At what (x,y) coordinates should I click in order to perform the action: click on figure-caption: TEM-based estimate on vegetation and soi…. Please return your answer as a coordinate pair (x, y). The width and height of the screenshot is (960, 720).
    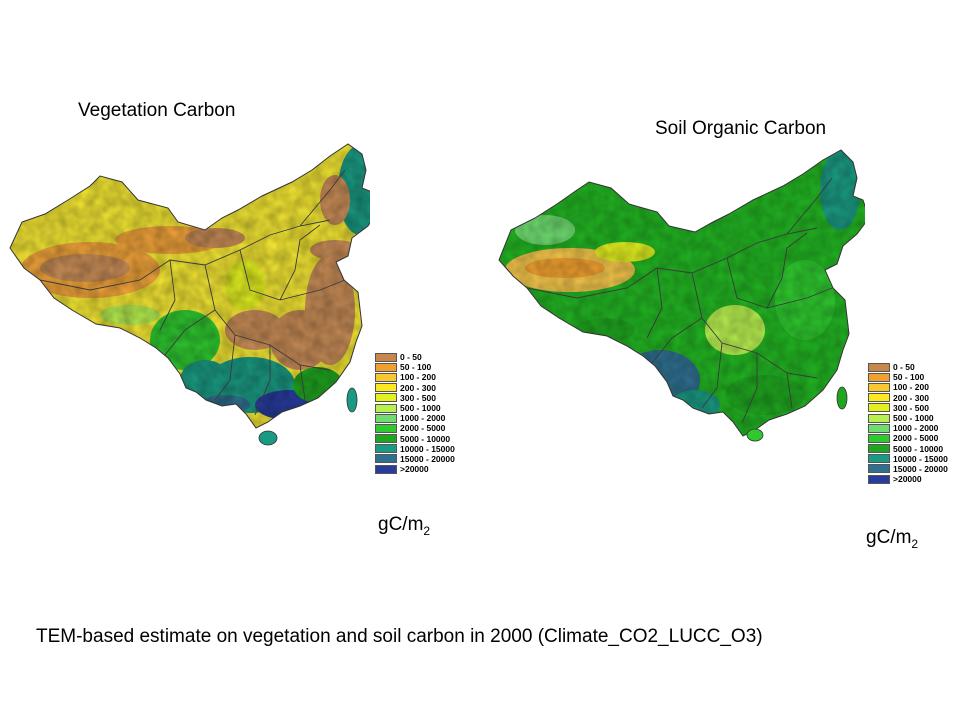
    Looking at the image, I should click on (399, 636).